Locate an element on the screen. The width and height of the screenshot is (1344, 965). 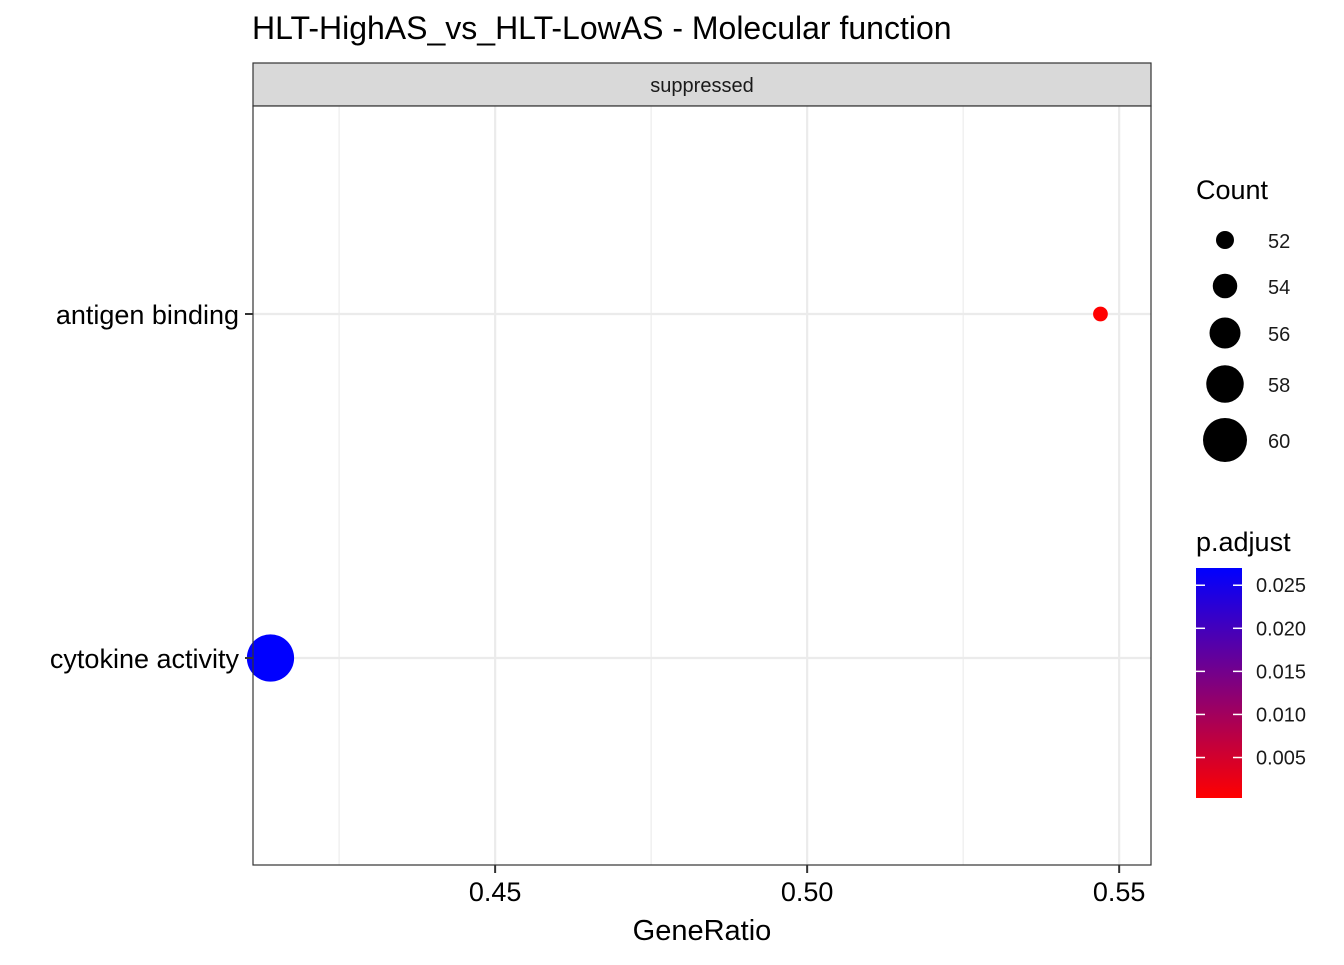
facet-strip is located at coordinates (702, 84).